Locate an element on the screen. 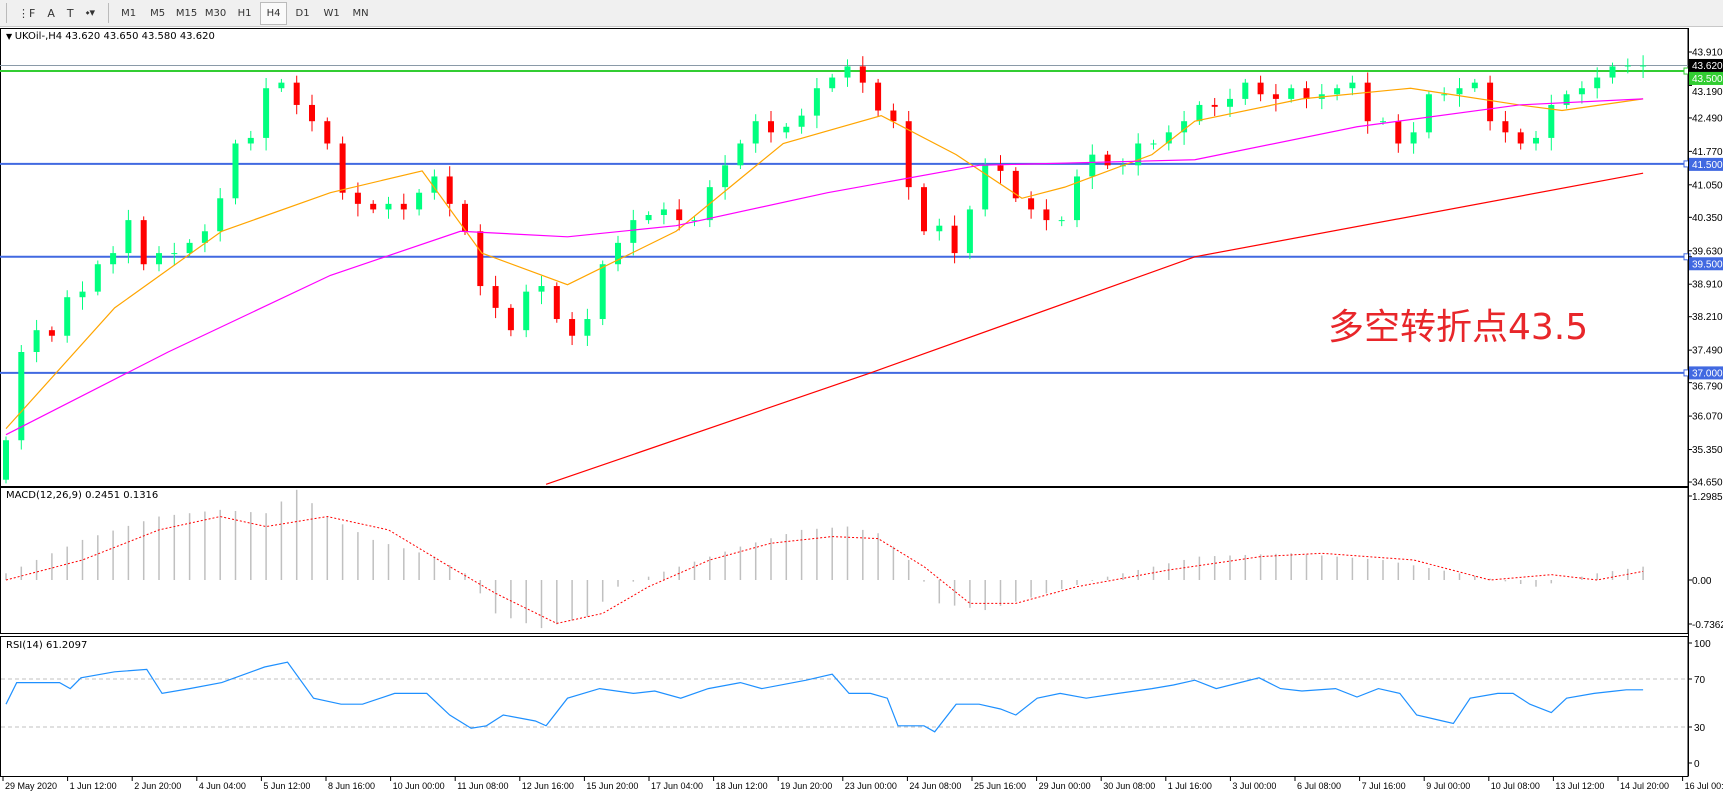 This screenshot has height=793, width=1723. collapse-triangle-icon: ▼ is located at coordinates (10, 36).